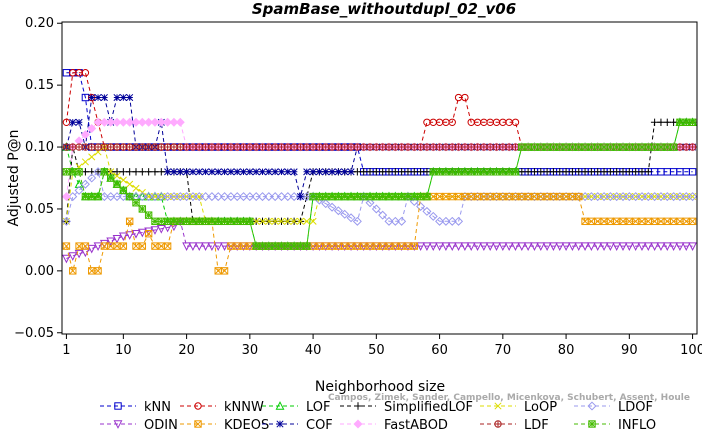 This screenshot has height=434, width=702. I want to click on legend-entry-ldof: LDOF, so click(613, 407).